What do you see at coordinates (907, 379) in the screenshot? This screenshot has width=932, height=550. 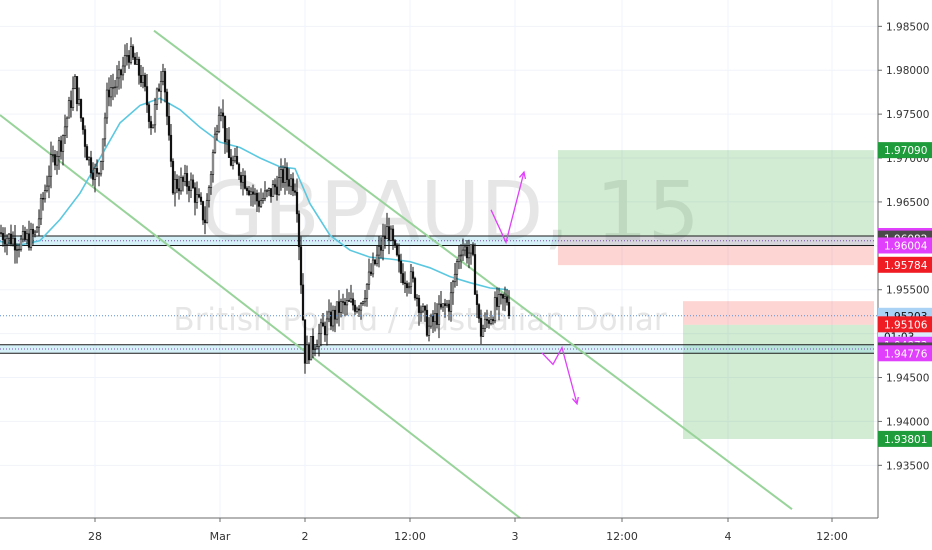 I see `price-tick-label: 1.94500` at bounding box center [907, 379].